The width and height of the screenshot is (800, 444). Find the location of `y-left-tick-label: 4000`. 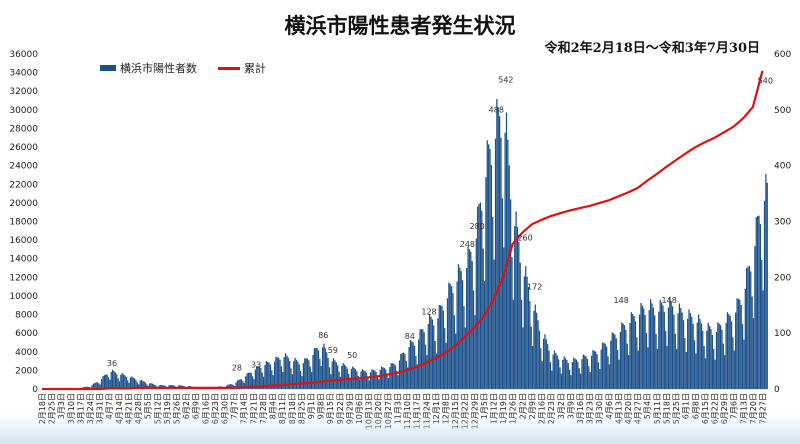

y-left-tick-label: 4000 is located at coordinates (26, 353).